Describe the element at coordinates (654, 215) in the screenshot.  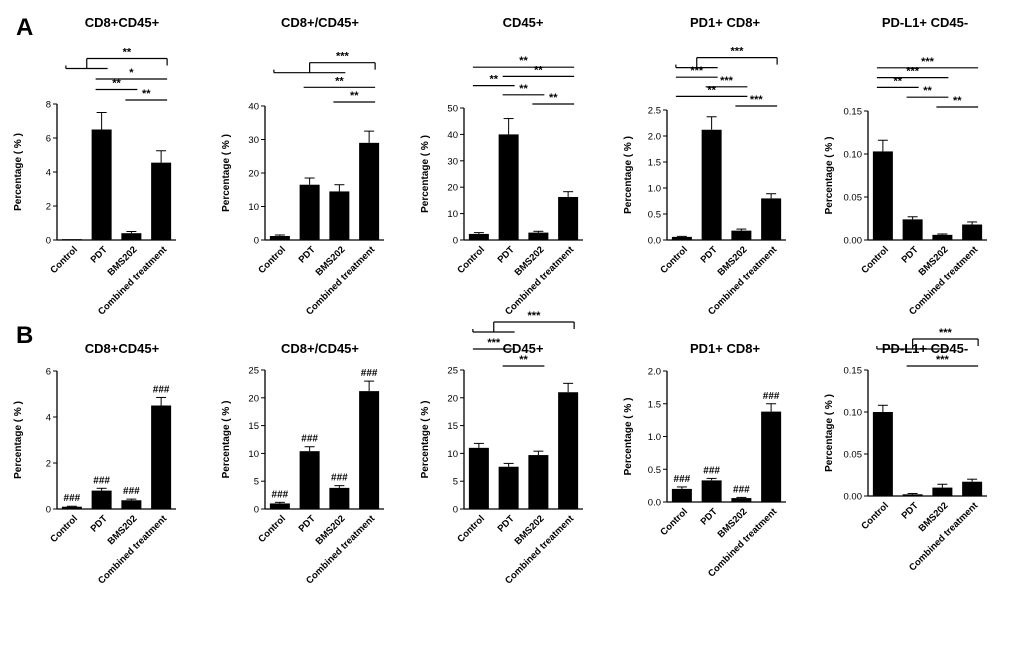
I see `y-tick-label: 0.5` at that location.